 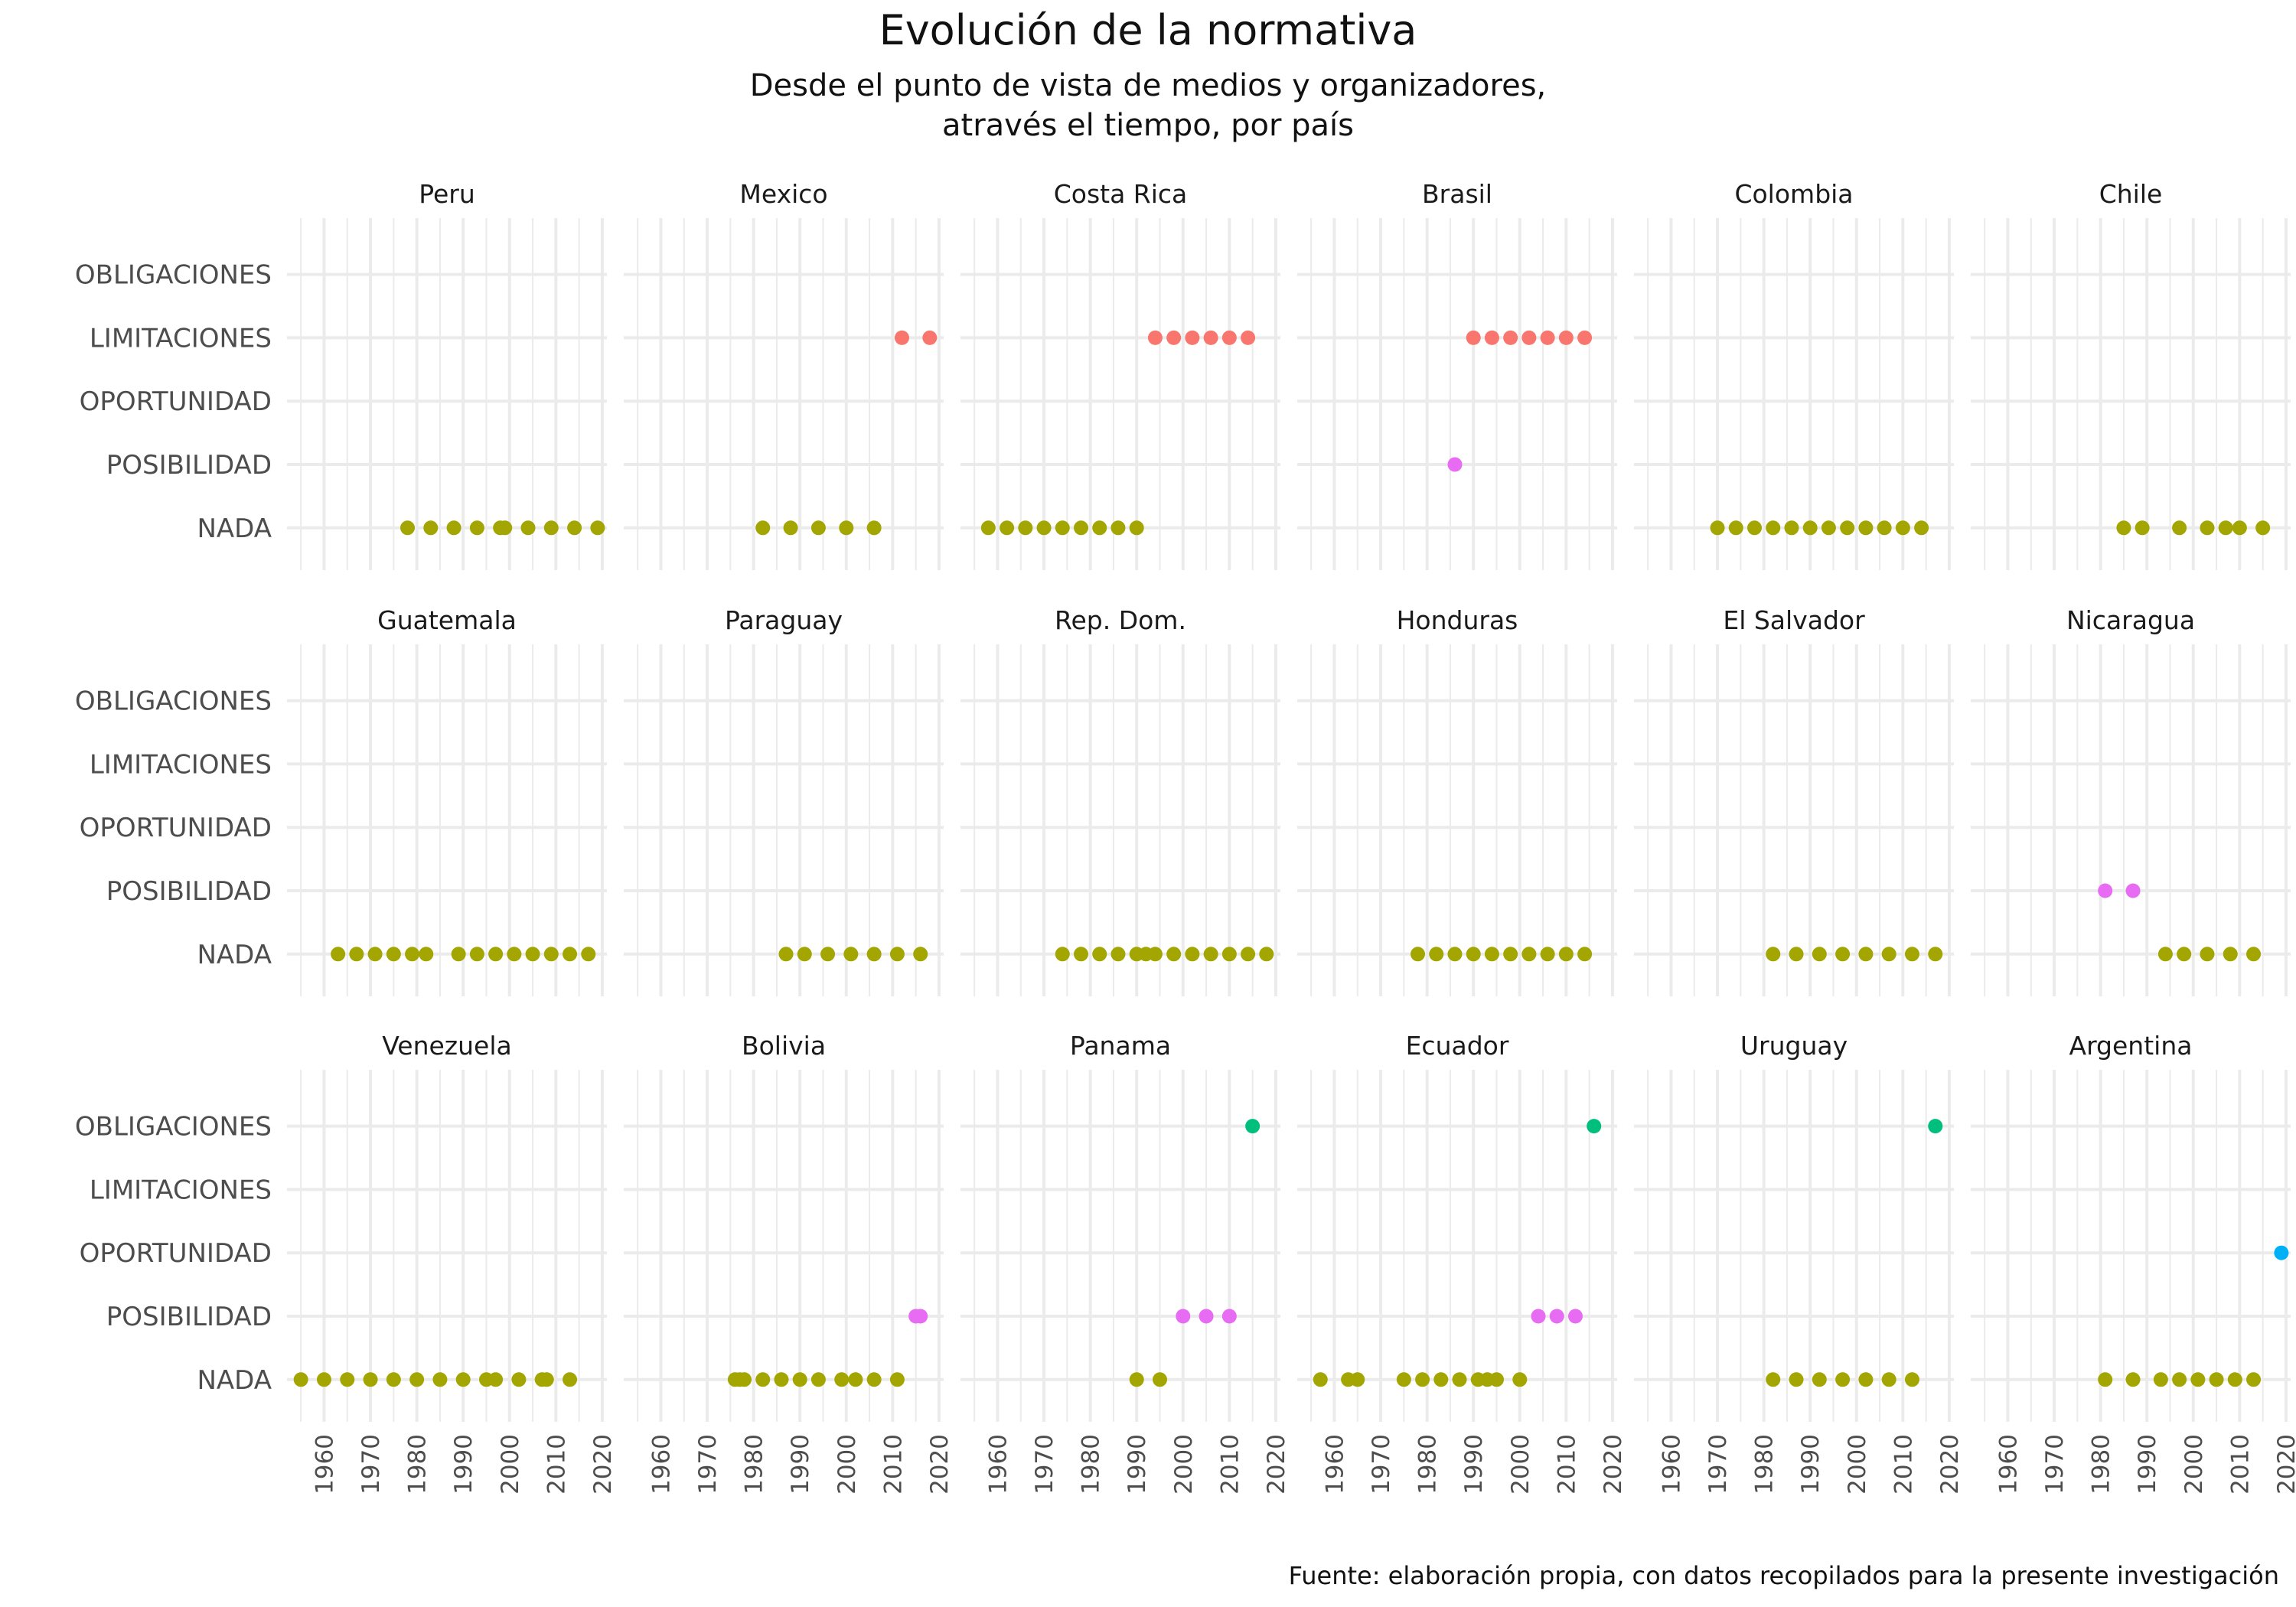 What do you see at coordinates (1230, 1464) in the screenshot?
I see `x-tick-label: 2010` at bounding box center [1230, 1464].